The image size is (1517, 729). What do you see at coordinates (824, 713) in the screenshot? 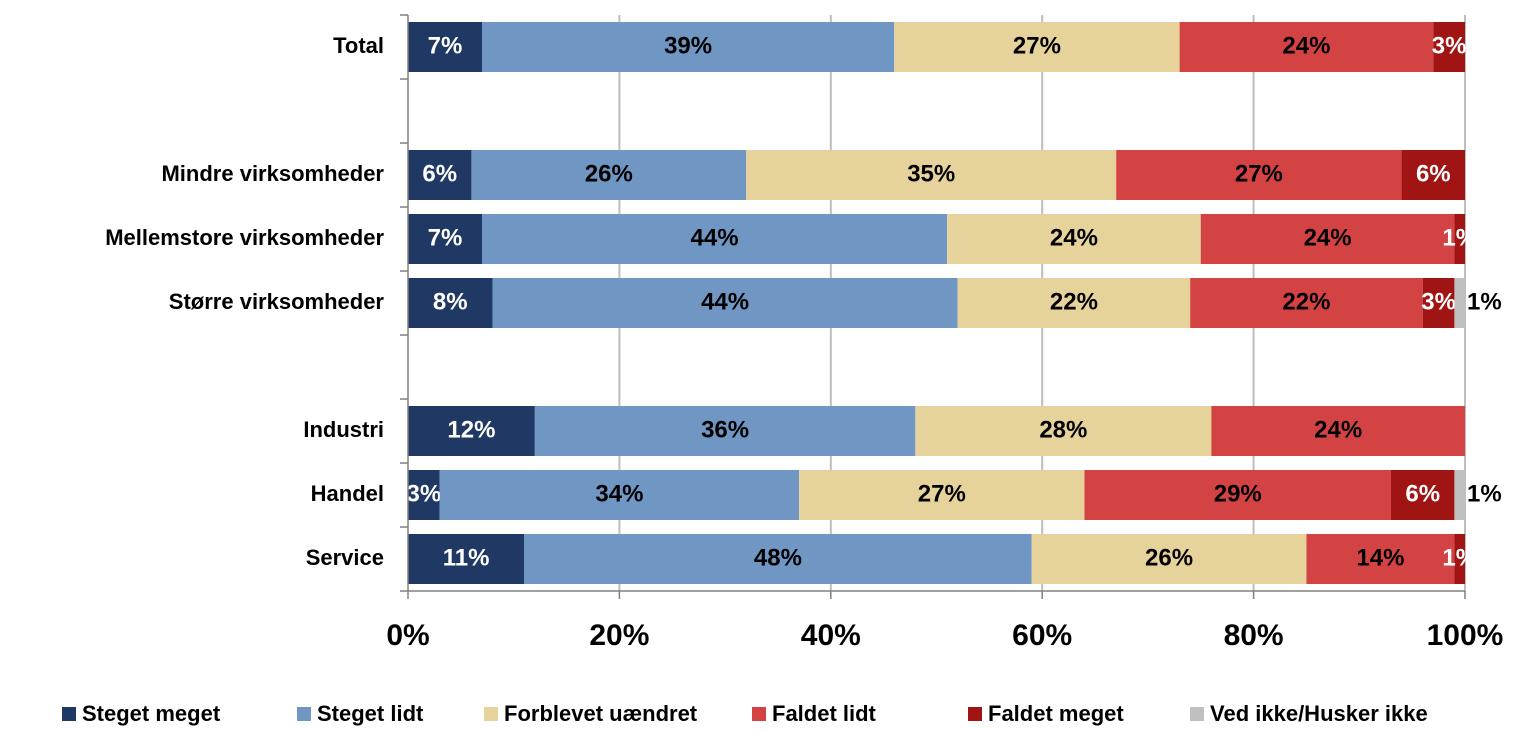
I see `legend-label: Faldet lidt` at bounding box center [824, 713].